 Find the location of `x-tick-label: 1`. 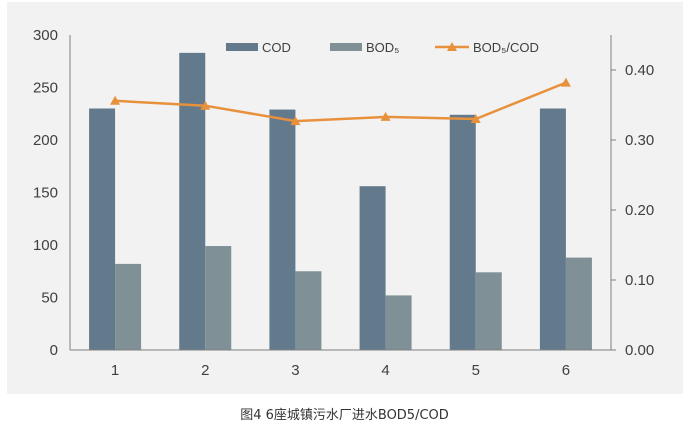

x-tick-label: 1 is located at coordinates (115, 370).